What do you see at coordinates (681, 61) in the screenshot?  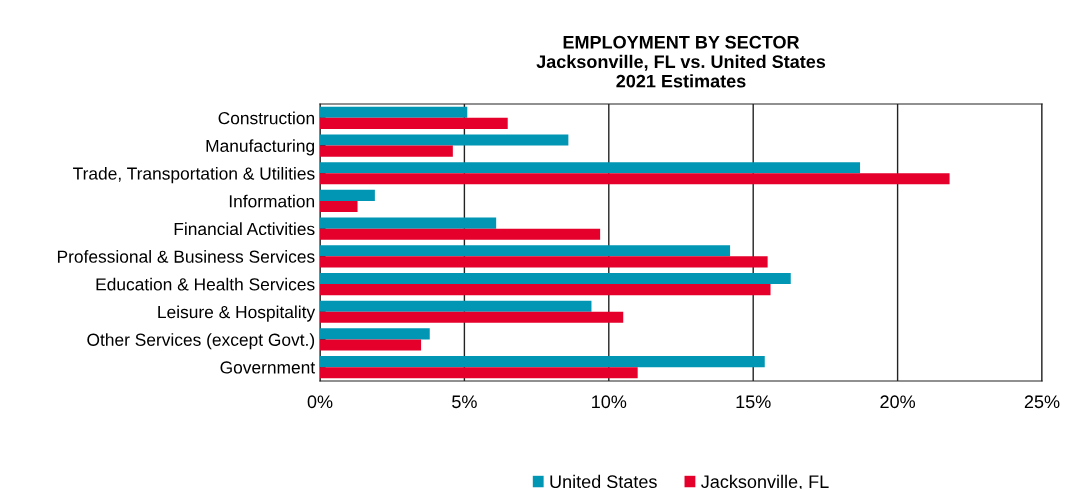 I see `chart-title: EMPLOYMENT BY SECTOR Jacksonville, FL vs. United States 2021 Estimates` at bounding box center [681, 61].